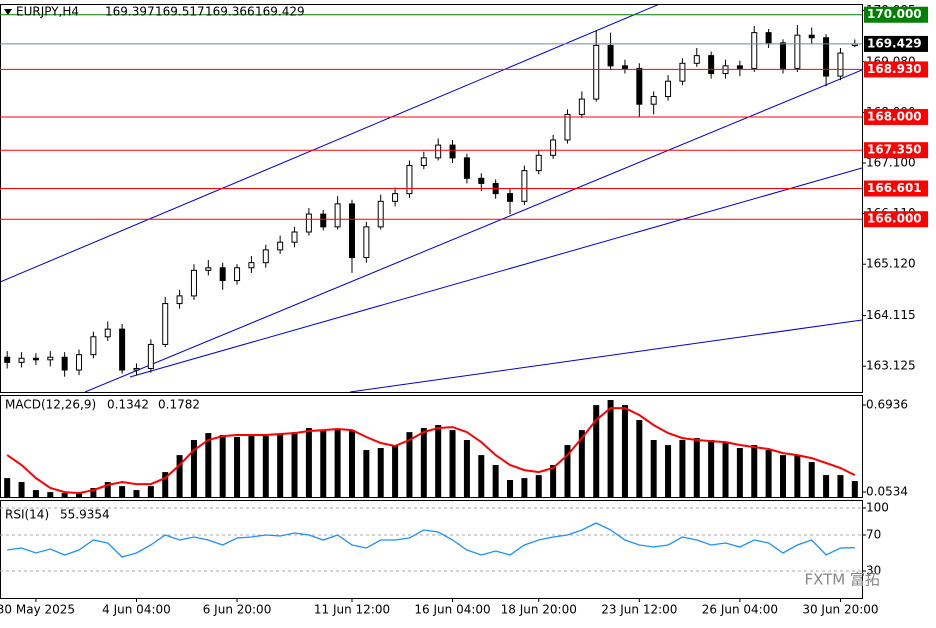  What do you see at coordinates (887, 404) in the screenshot?
I see `y-tick-label: 0.6936` at bounding box center [887, 404].